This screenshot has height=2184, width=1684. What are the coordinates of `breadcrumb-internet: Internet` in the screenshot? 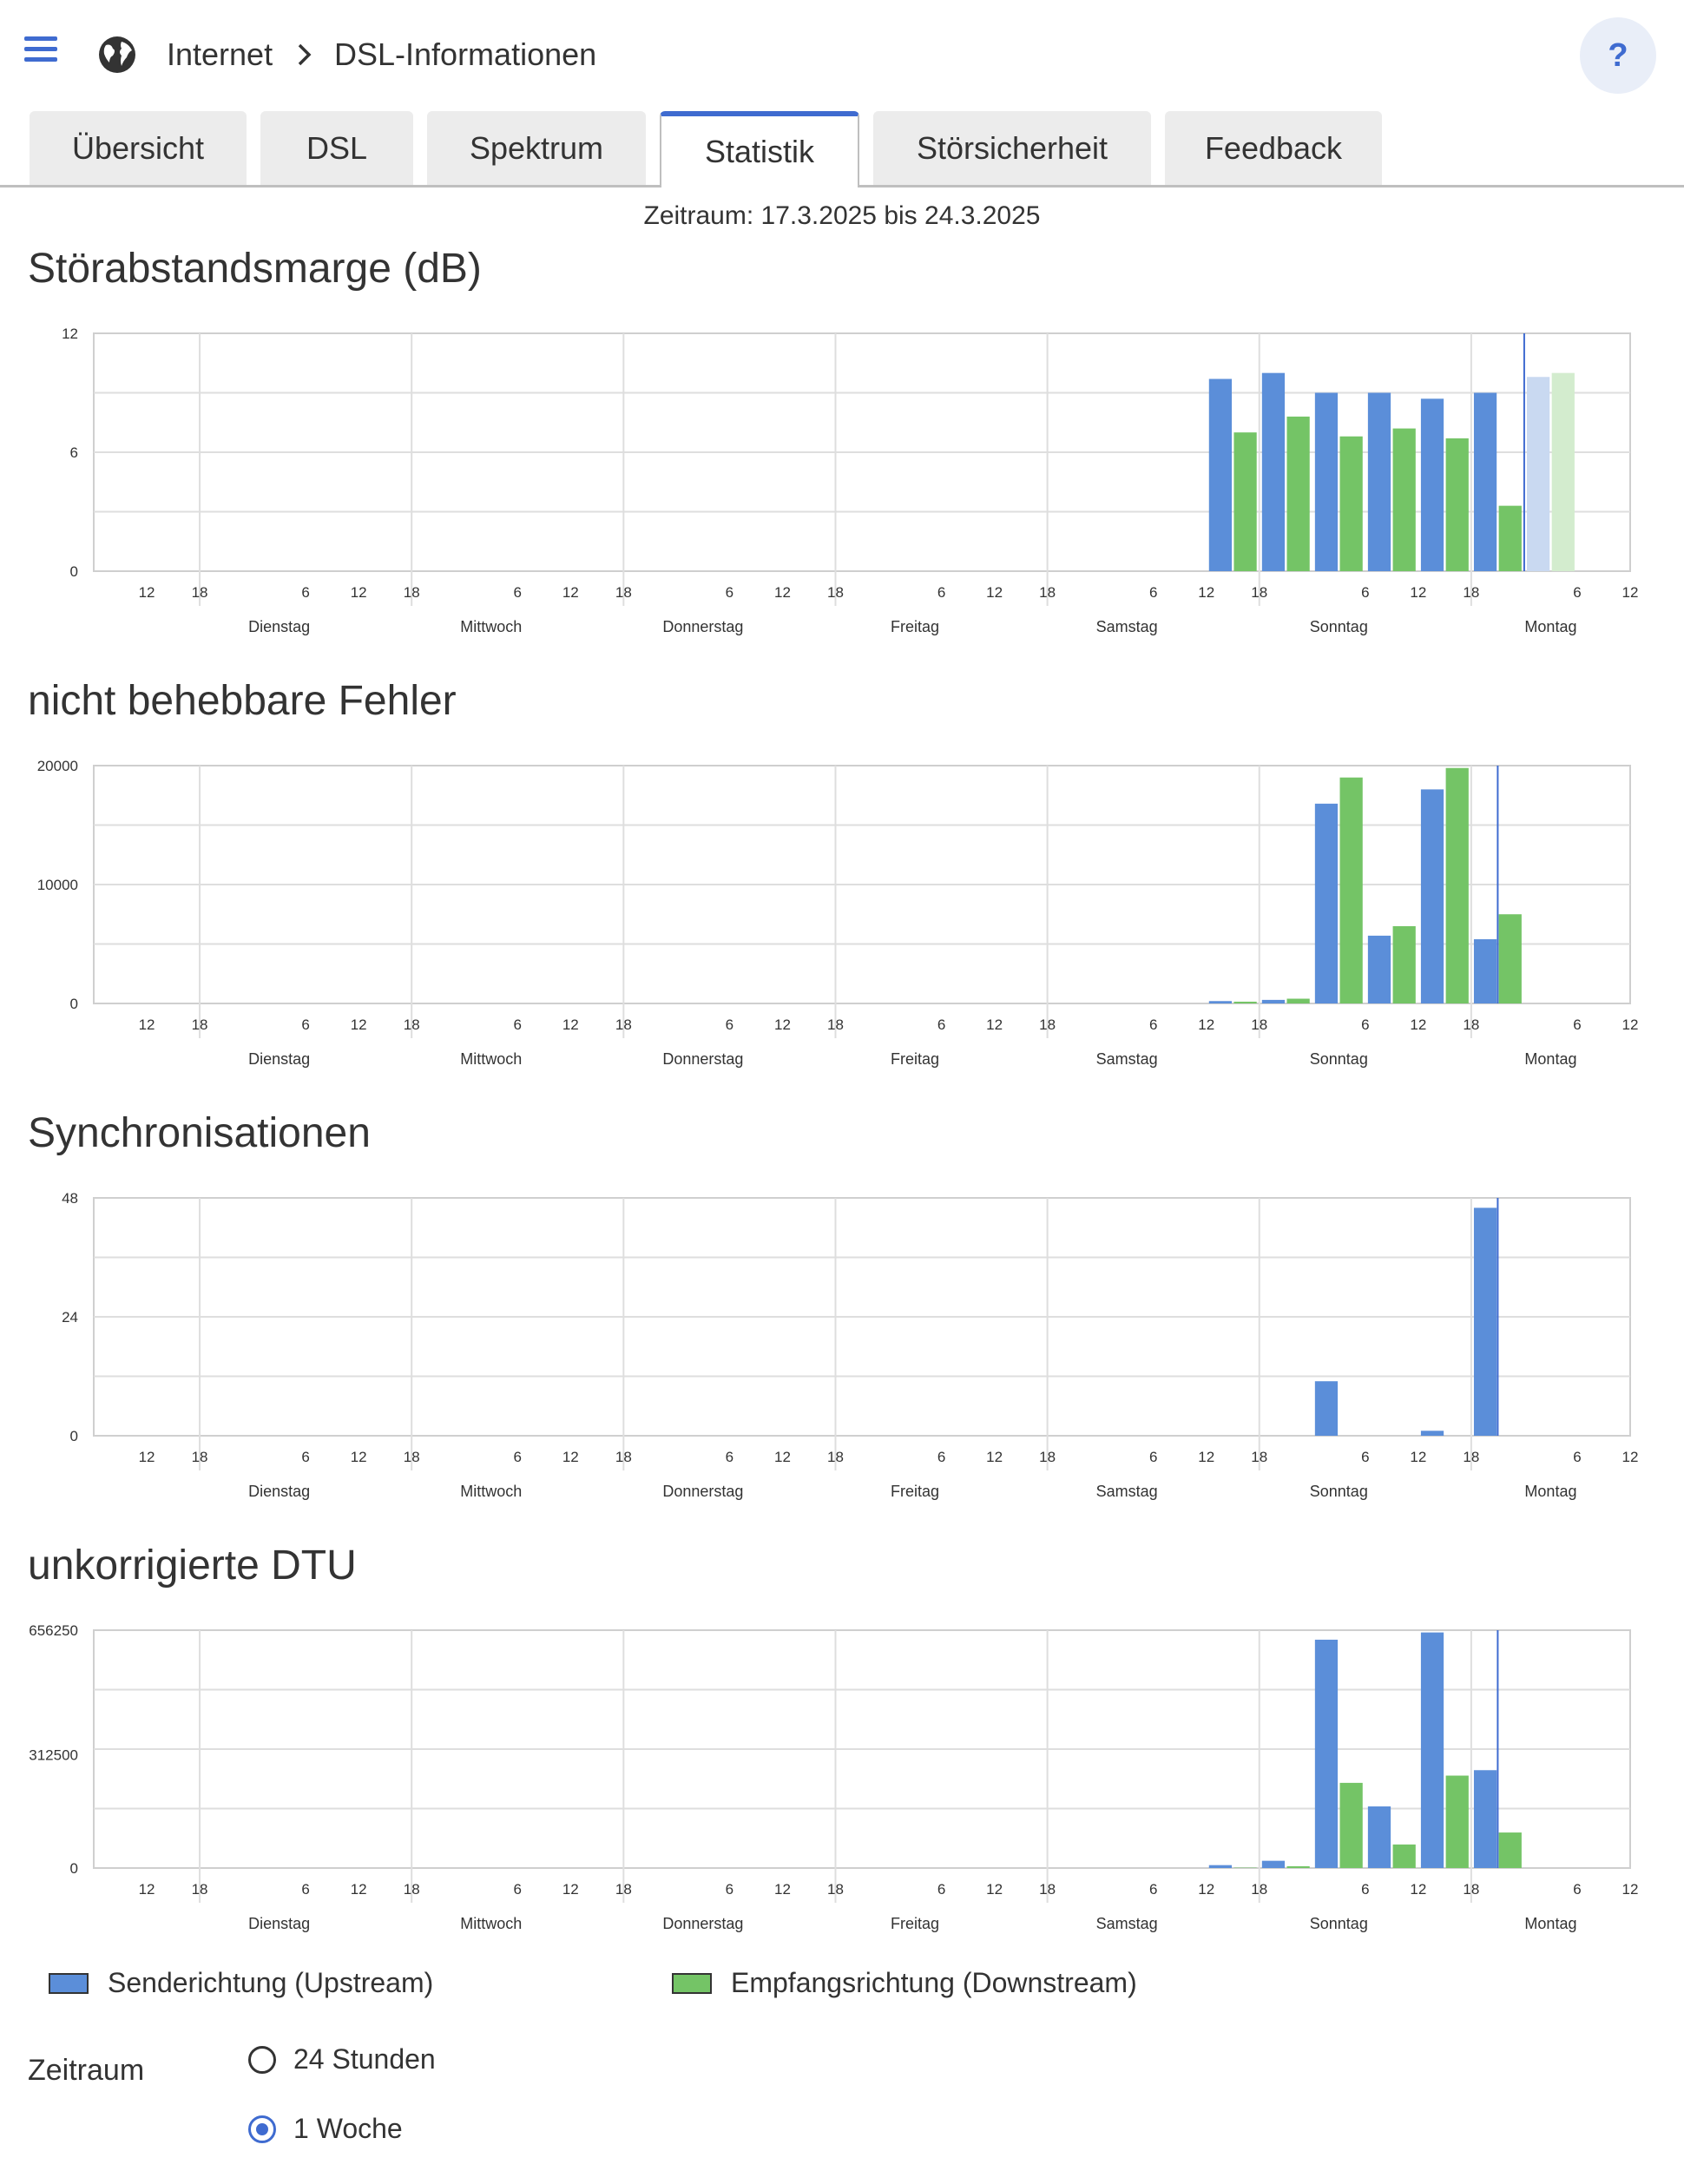 It's located at (220, 54).